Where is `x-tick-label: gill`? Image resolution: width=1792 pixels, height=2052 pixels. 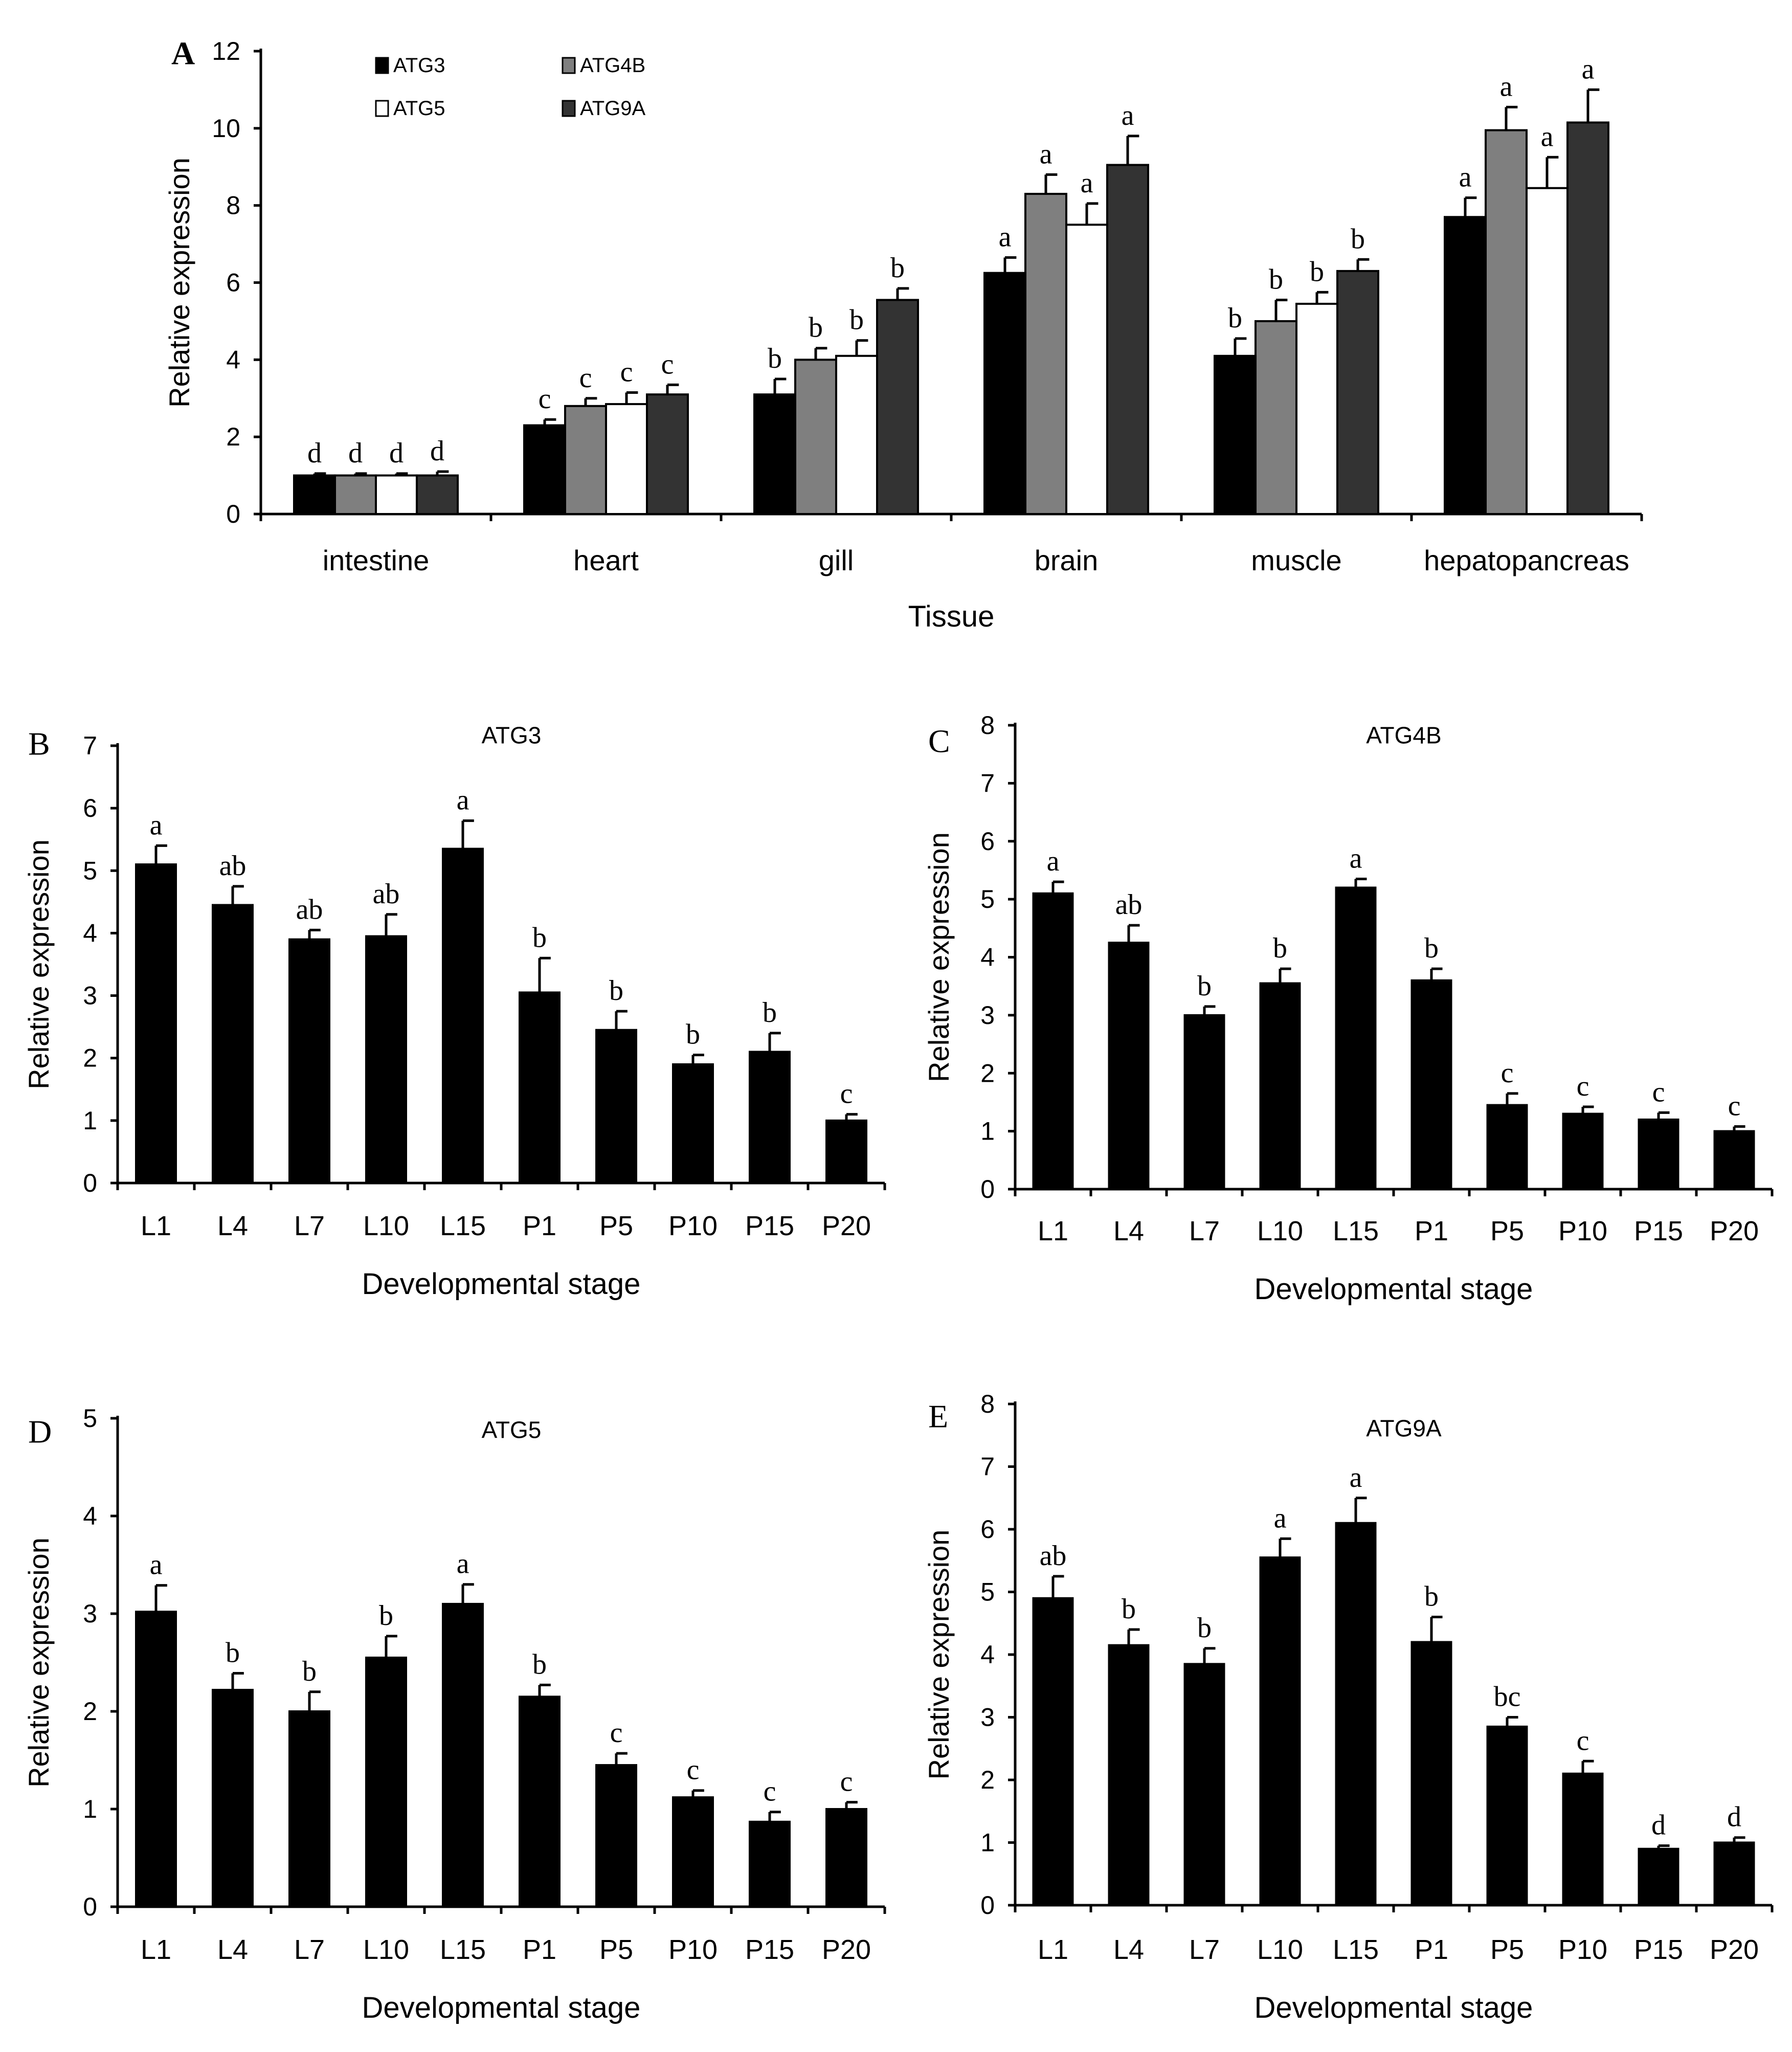
x-tick-label: gill is located at coordinates (836, 560).